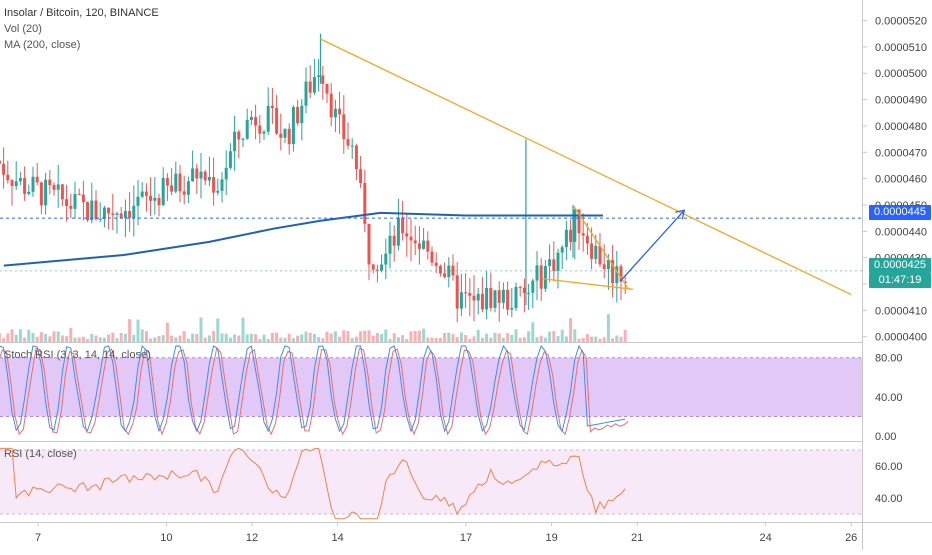  What do you see at coordinates (901, 311) in the screenshot?
I see `y-tick-label: 0.0000410` at bounding box center [901, 311].